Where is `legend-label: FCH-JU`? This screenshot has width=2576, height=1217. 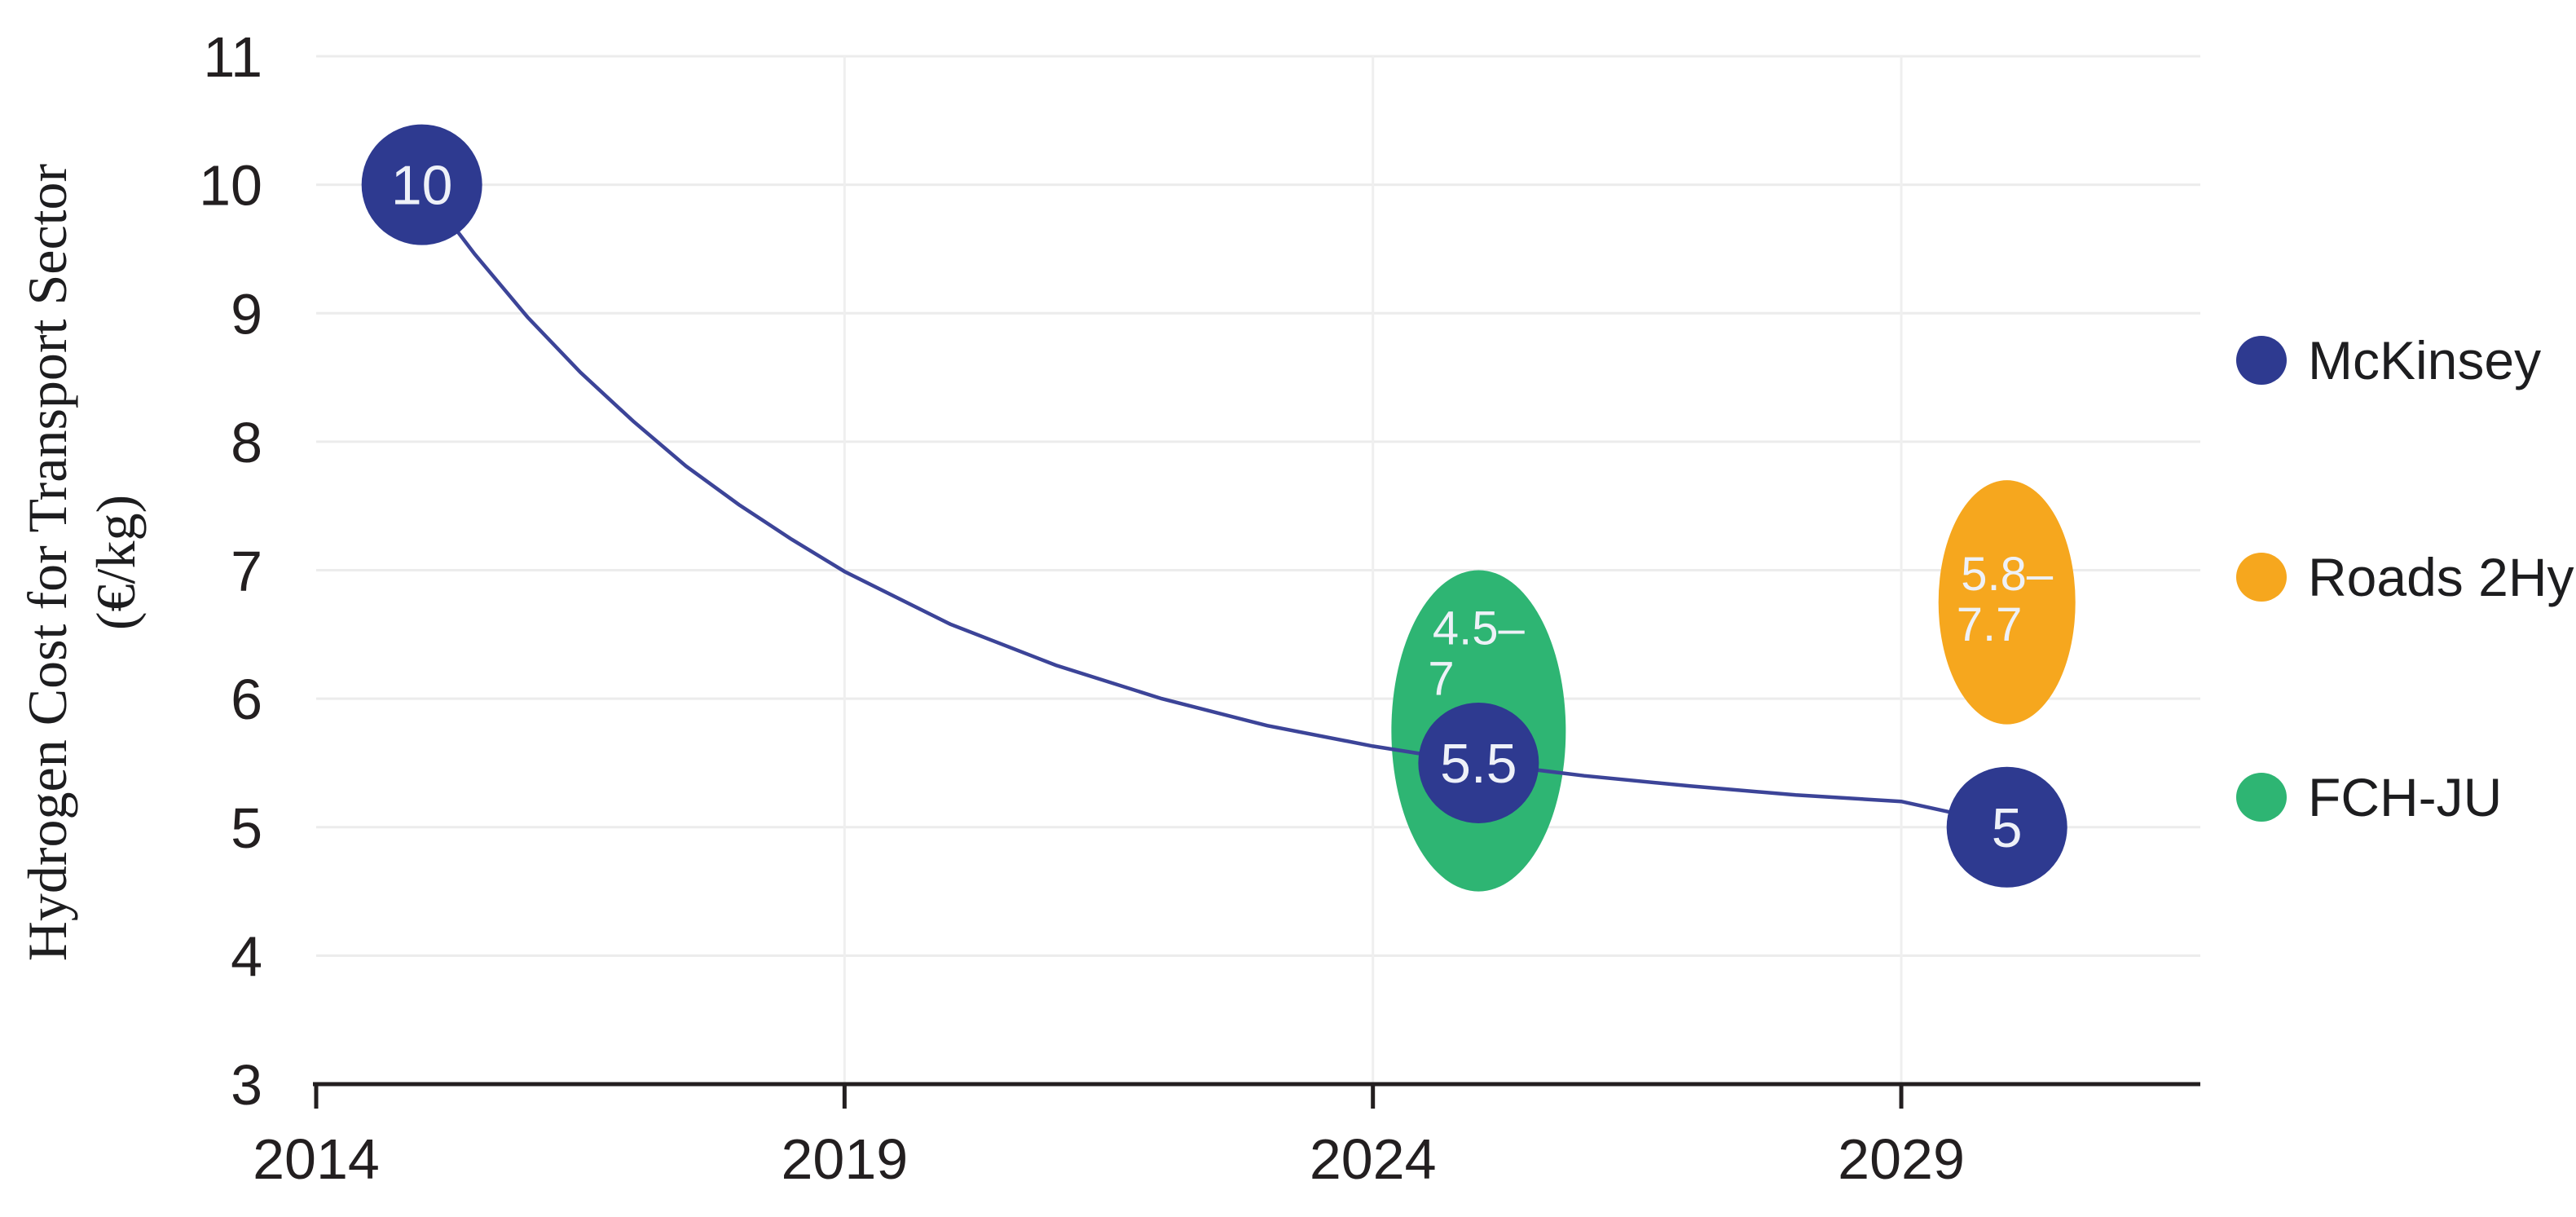 legend-label: FCH-JU is located at coordinates (2405, 797).